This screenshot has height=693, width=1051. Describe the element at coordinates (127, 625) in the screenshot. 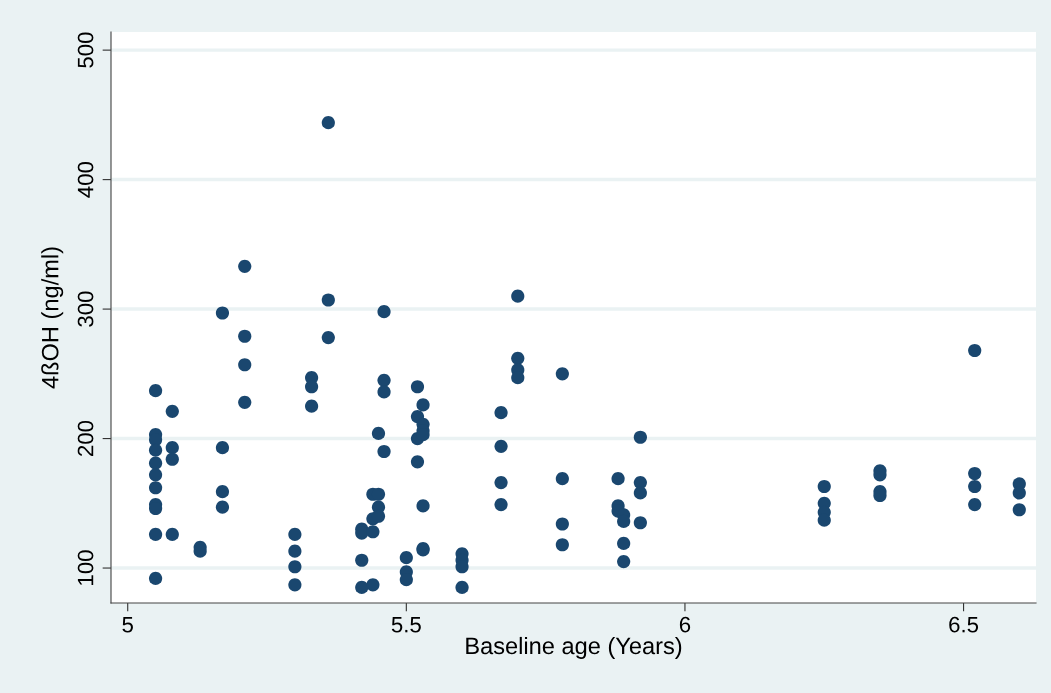

I see `x-tick-label: 5` at that location.